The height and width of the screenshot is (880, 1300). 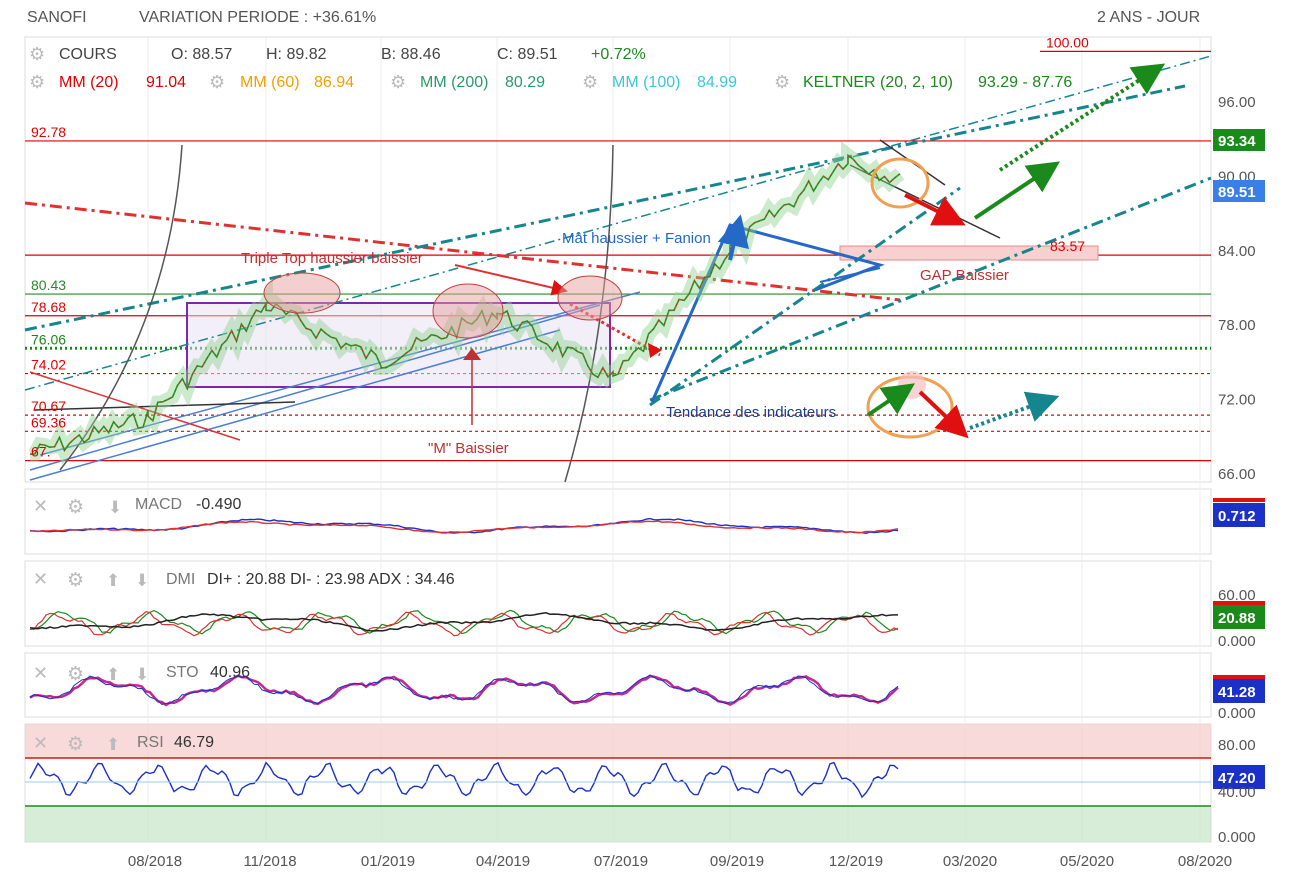 I want to click on mm60-label: MM (60), so click(x=270, y=82).